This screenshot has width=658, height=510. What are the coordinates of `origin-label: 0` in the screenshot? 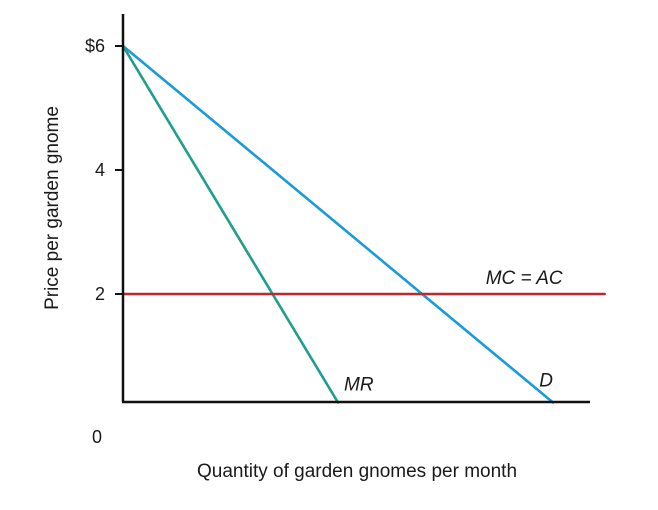 It's located at (97, 437).